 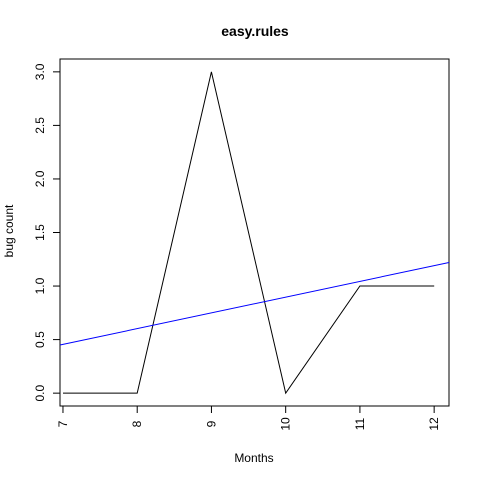 What do you see at coordinates (40, 339) in the screenshot?
I see `y-tick-label: 0.5` at bounding box center [40, 339].